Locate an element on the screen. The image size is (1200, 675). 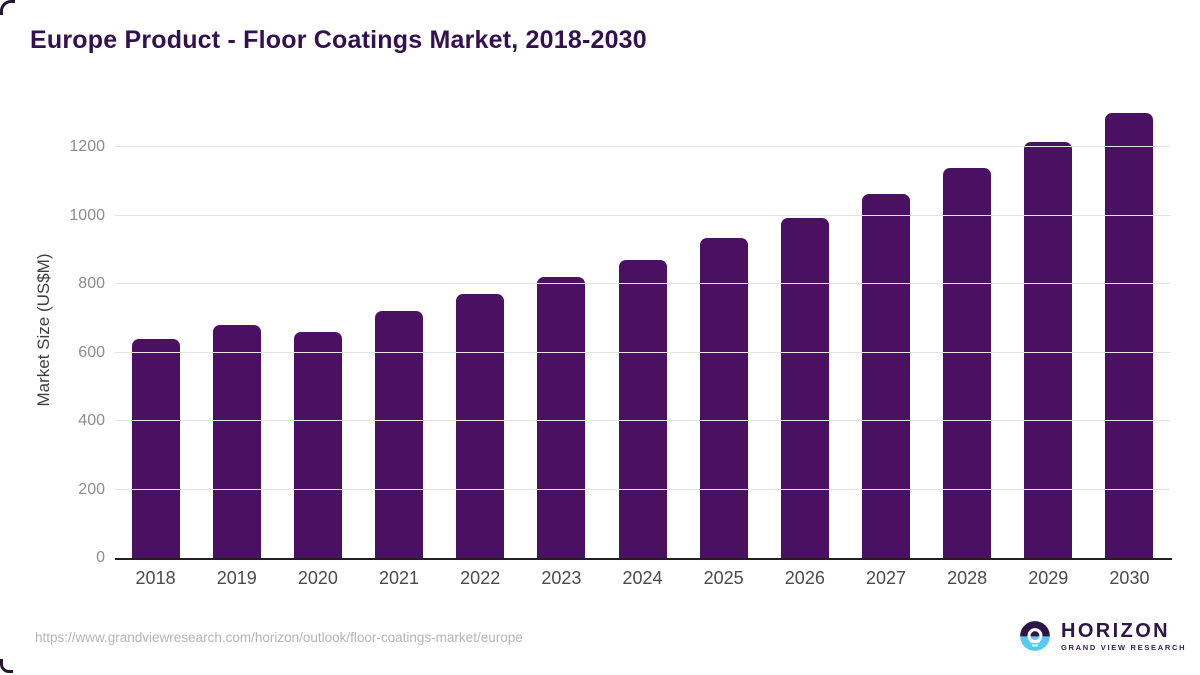
bar-2027 is located at coordinates (885, 376).